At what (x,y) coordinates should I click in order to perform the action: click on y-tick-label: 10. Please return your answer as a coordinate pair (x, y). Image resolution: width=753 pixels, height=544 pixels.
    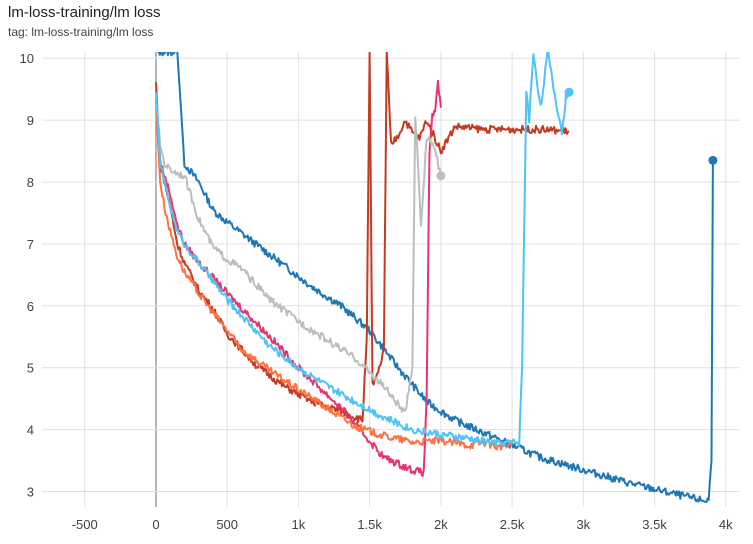
    Looking at the image, I should click on (27, 58).